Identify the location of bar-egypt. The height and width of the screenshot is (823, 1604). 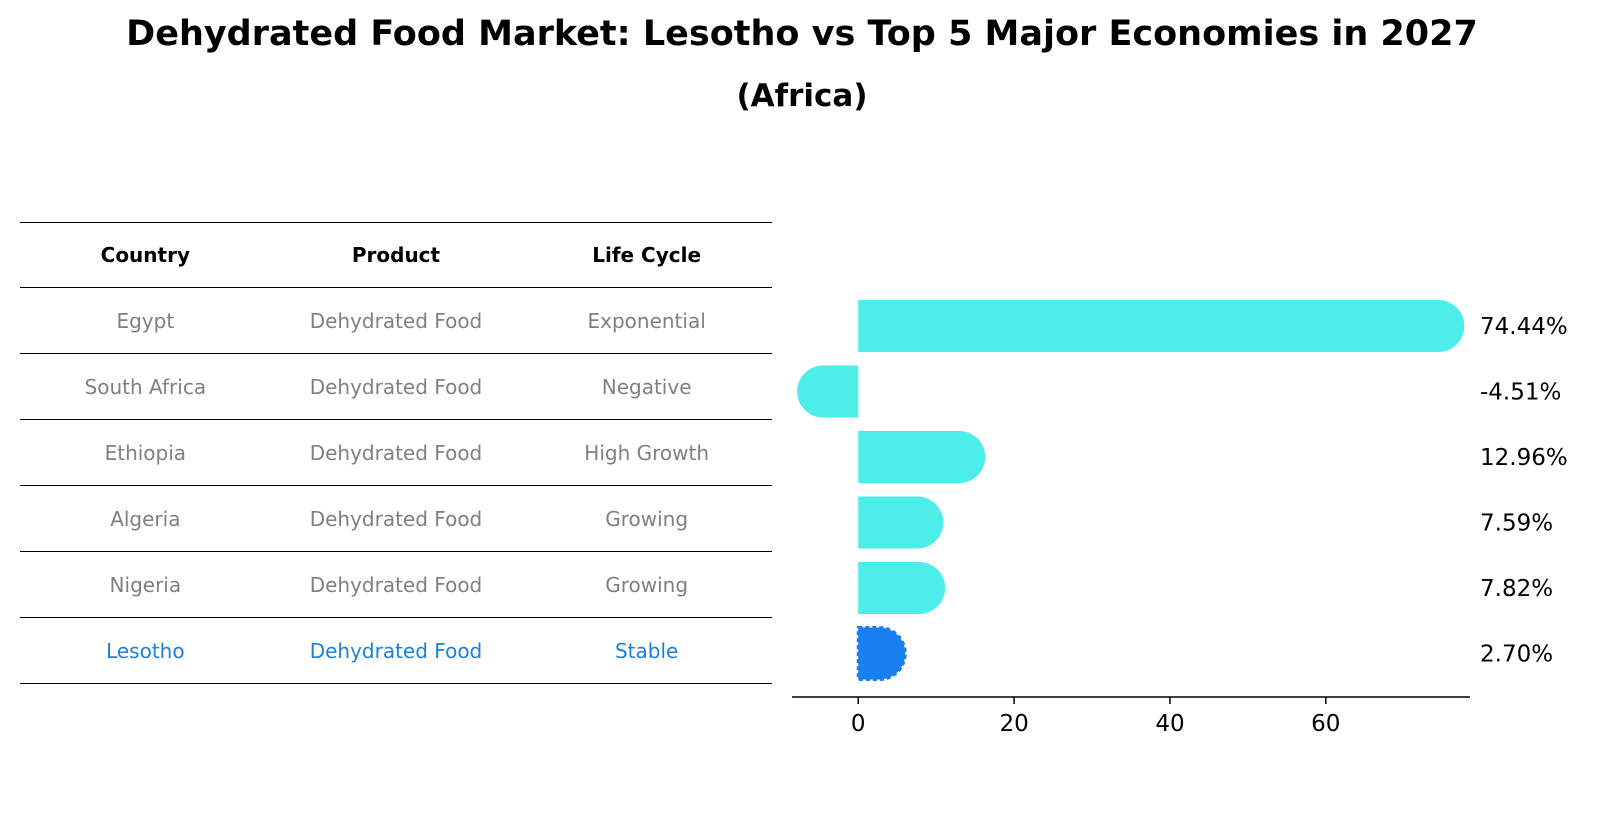
(1161, 326).